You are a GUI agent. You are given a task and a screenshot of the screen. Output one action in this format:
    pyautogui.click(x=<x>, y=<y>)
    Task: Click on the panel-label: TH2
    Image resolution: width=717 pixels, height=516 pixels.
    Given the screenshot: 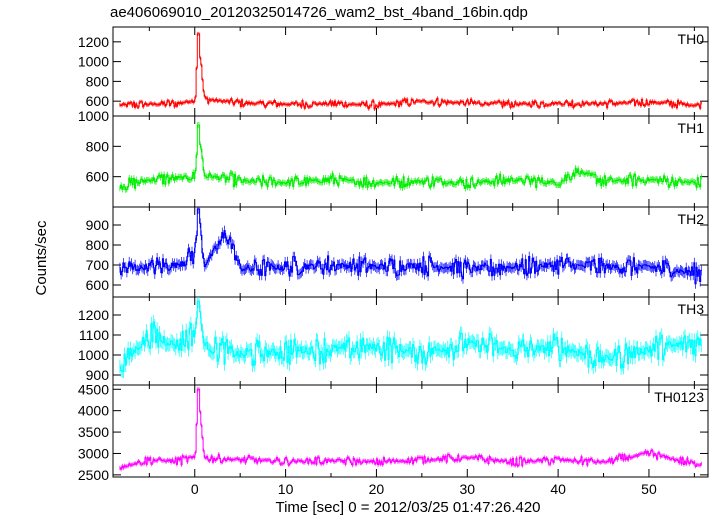 What is the action you would take?
    pyautogui.click(x=691, y=219)
    